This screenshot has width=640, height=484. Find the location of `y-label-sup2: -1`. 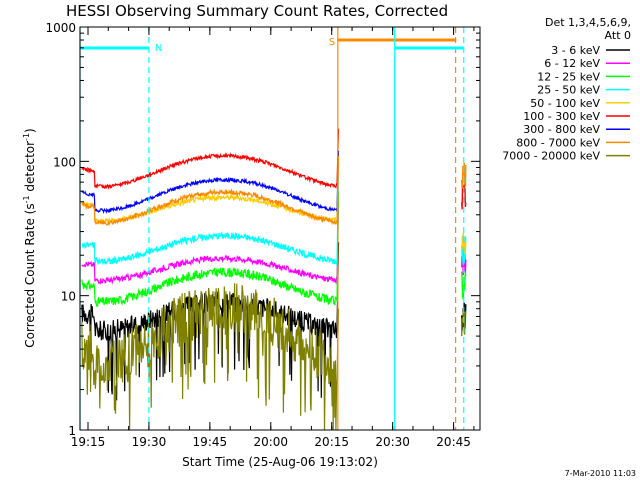

y-label-sup2: -1 is located at coordinates (26, 137).